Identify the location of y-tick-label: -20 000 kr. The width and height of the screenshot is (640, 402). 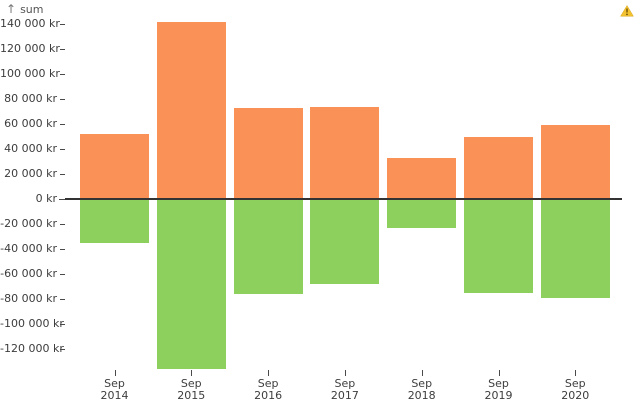
(28, 223).